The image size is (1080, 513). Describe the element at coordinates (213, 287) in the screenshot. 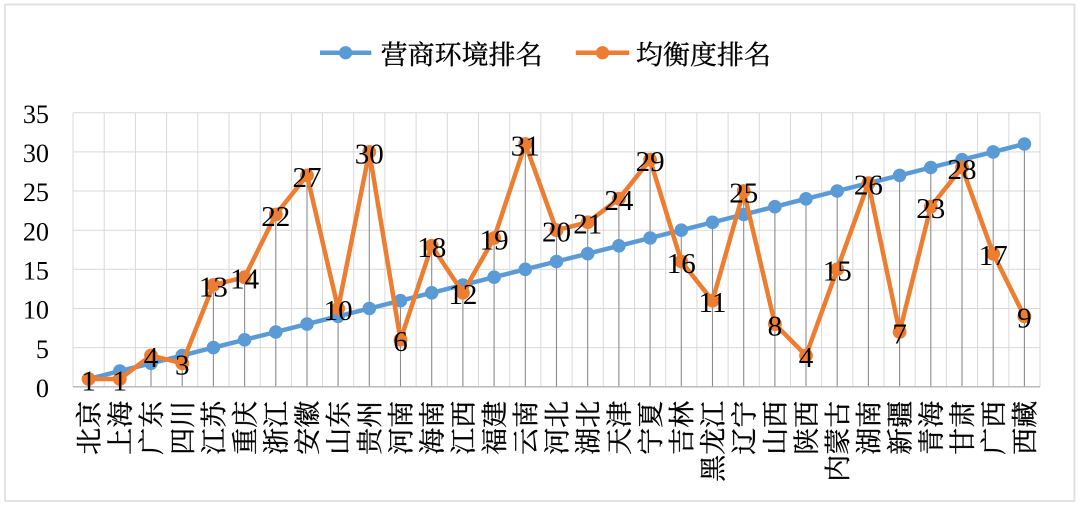

I see `svg-text: 13` at that location.